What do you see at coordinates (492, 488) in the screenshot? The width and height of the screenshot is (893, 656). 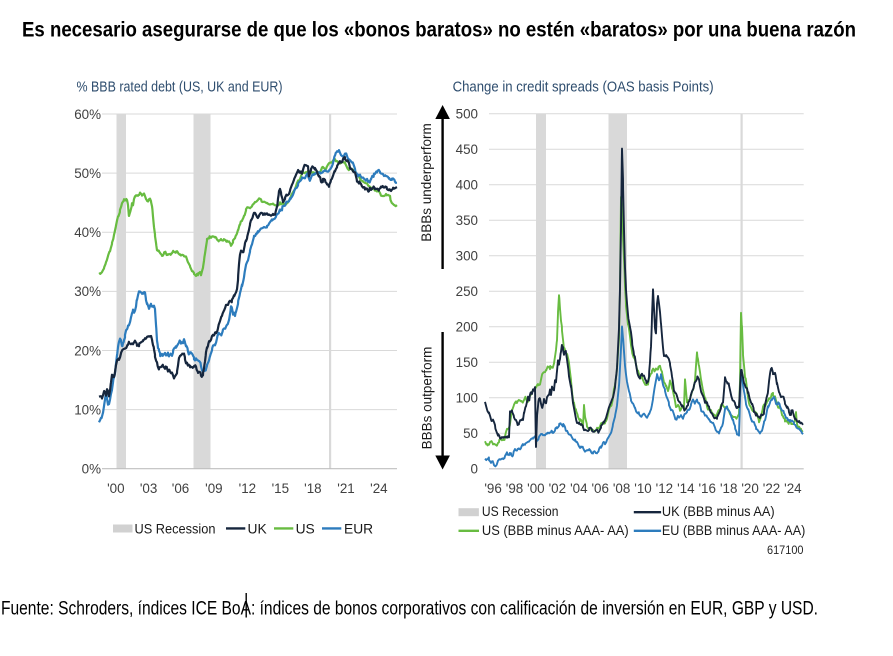 I see `svg-text: '96` at bounding box center [492, 488].